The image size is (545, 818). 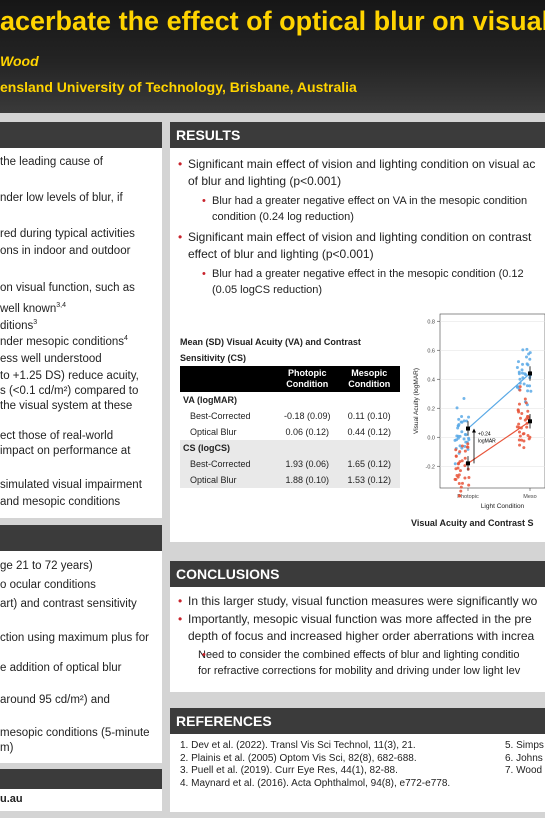 What do you see at coordinates (19, 61) in the screenshot?
I see `poster-authors: Wood` at bounding box center [19, 61].